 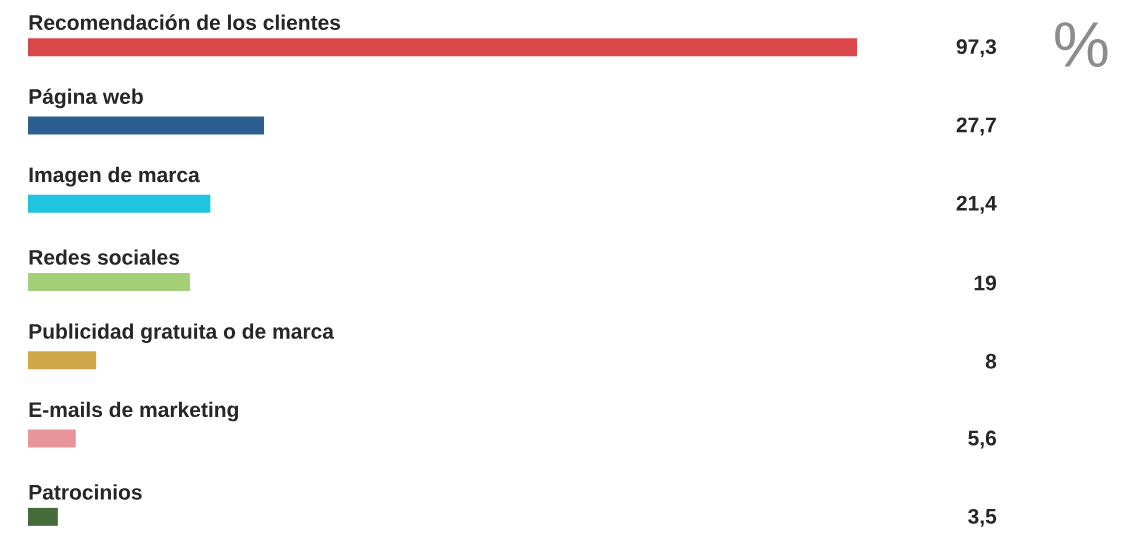 What do you see at coordinates (114, 176) in the screenshot?
I see `y-tick-label: Imagen de marca` at bounding box center [114, 176].